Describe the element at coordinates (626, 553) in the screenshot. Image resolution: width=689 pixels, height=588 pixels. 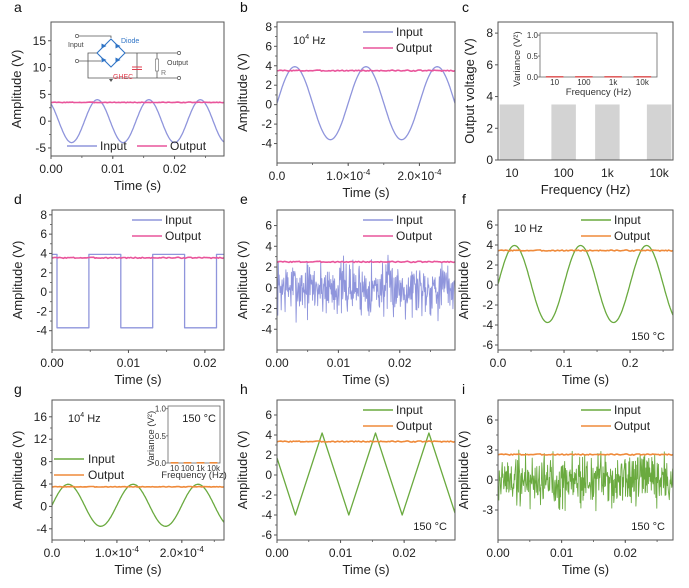
I see `x-tick-label: 0.02` at that location.